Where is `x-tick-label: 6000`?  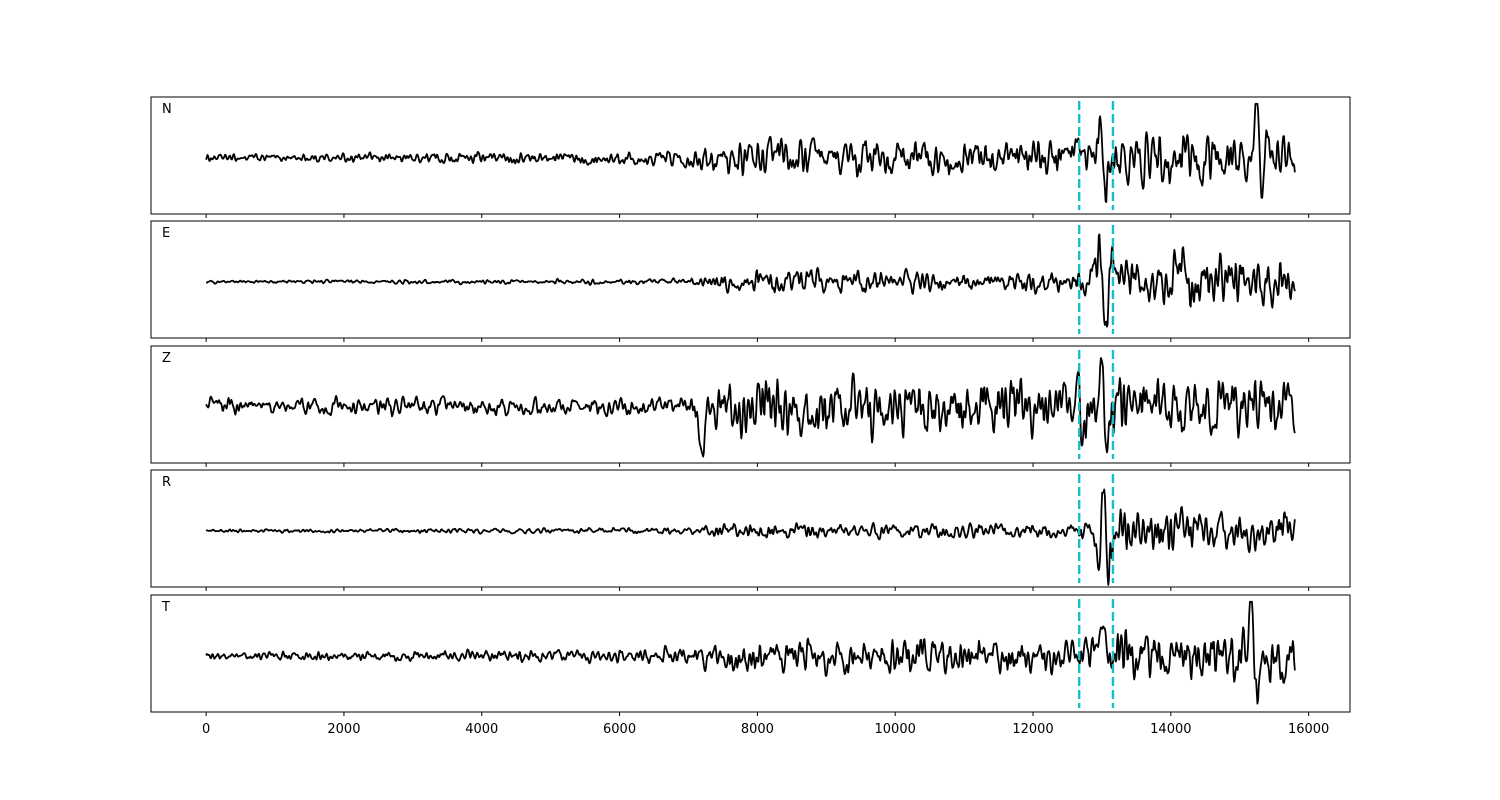
x-tick-label: 6000 is located at coordinates (619, 729).